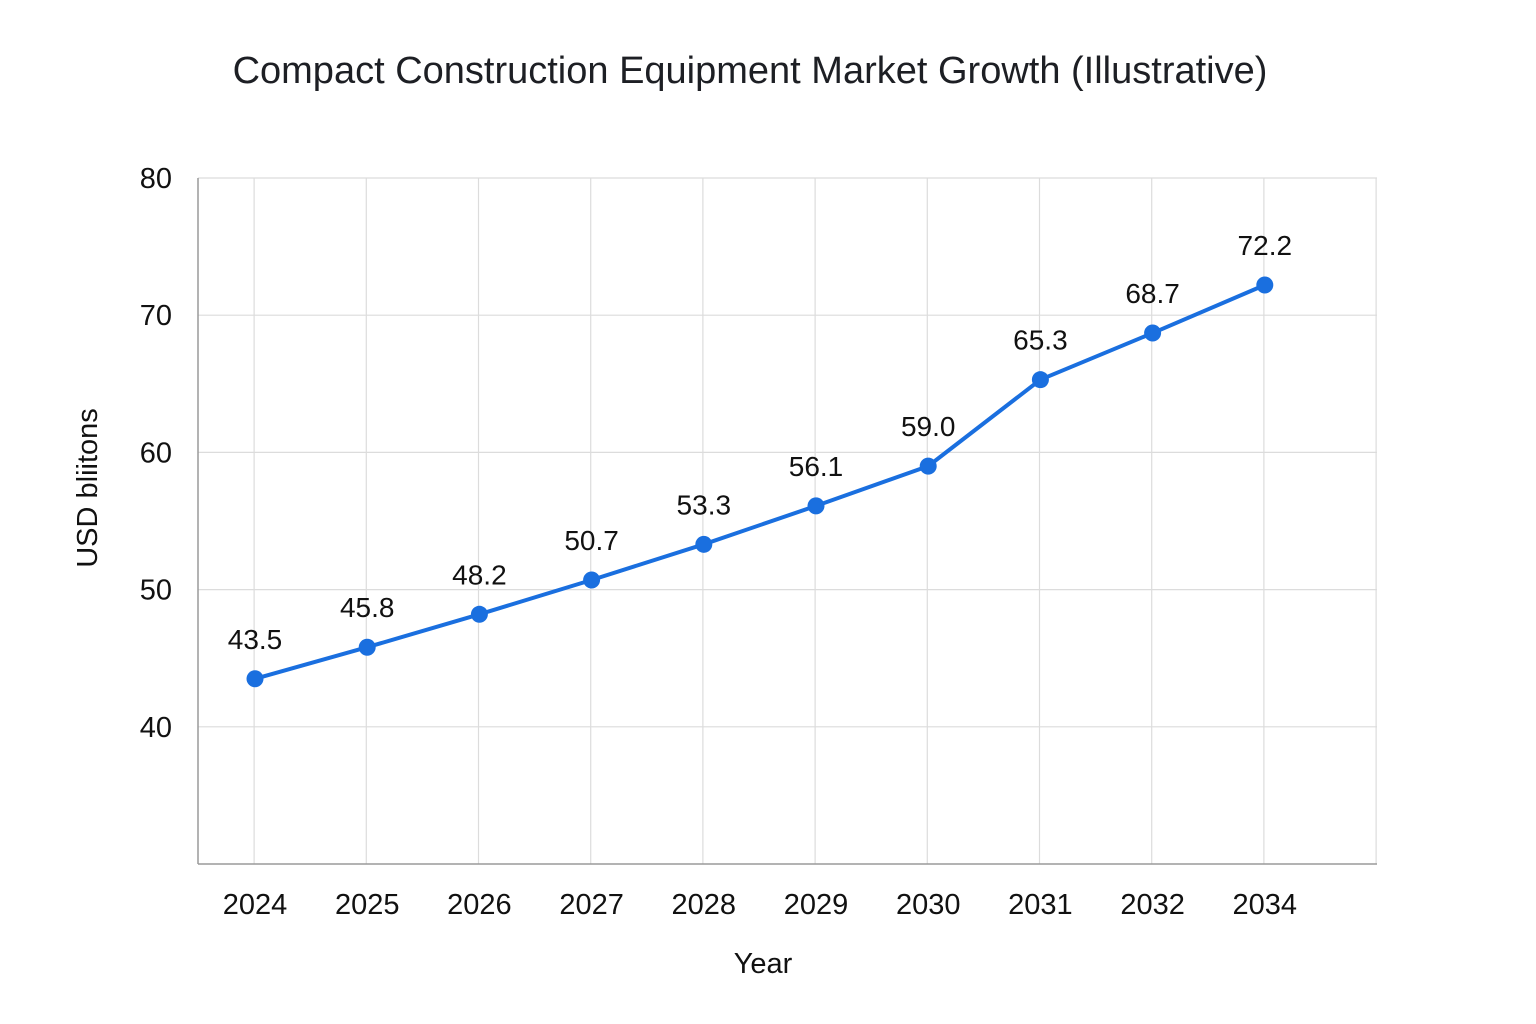 The image size is (1536, 1024). What do you see at coordinates (479, 574) in the screenshot?
I see `data-label: 48.2` at bounding box center [479, 574].